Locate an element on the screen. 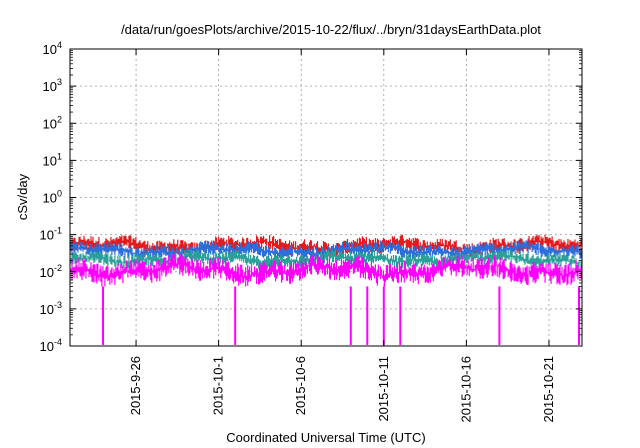  y-tick-exponent: 3 is located at coordinates (59, 82).